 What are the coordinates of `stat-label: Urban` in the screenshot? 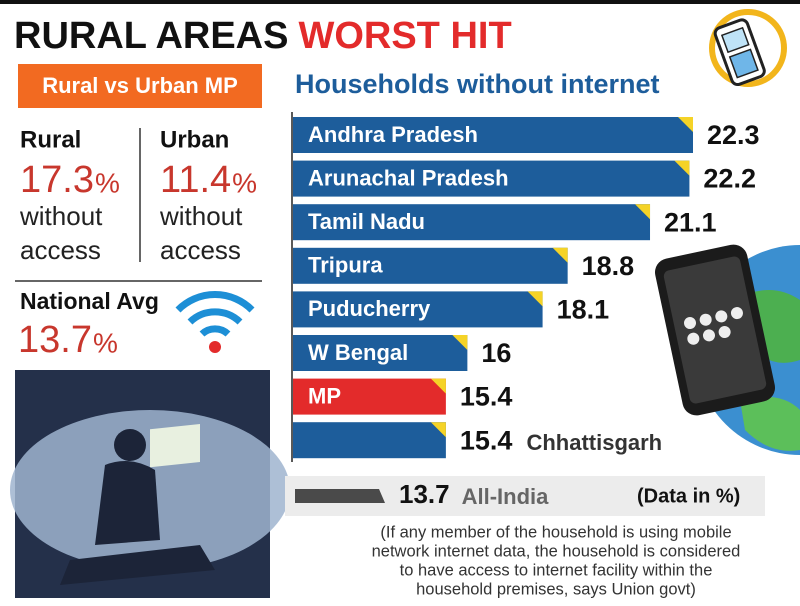 It's located at (194, 139).